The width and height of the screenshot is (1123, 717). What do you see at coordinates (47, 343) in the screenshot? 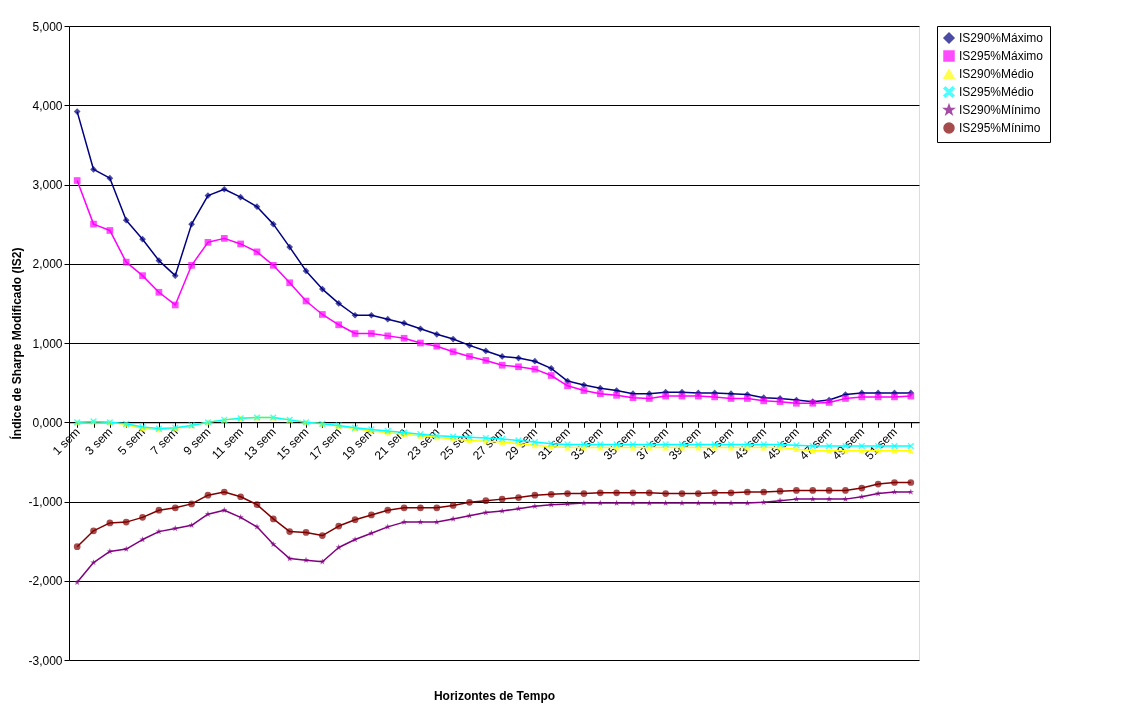
I see `y-tick-label: 1,000` at bounding box center [47, 343].